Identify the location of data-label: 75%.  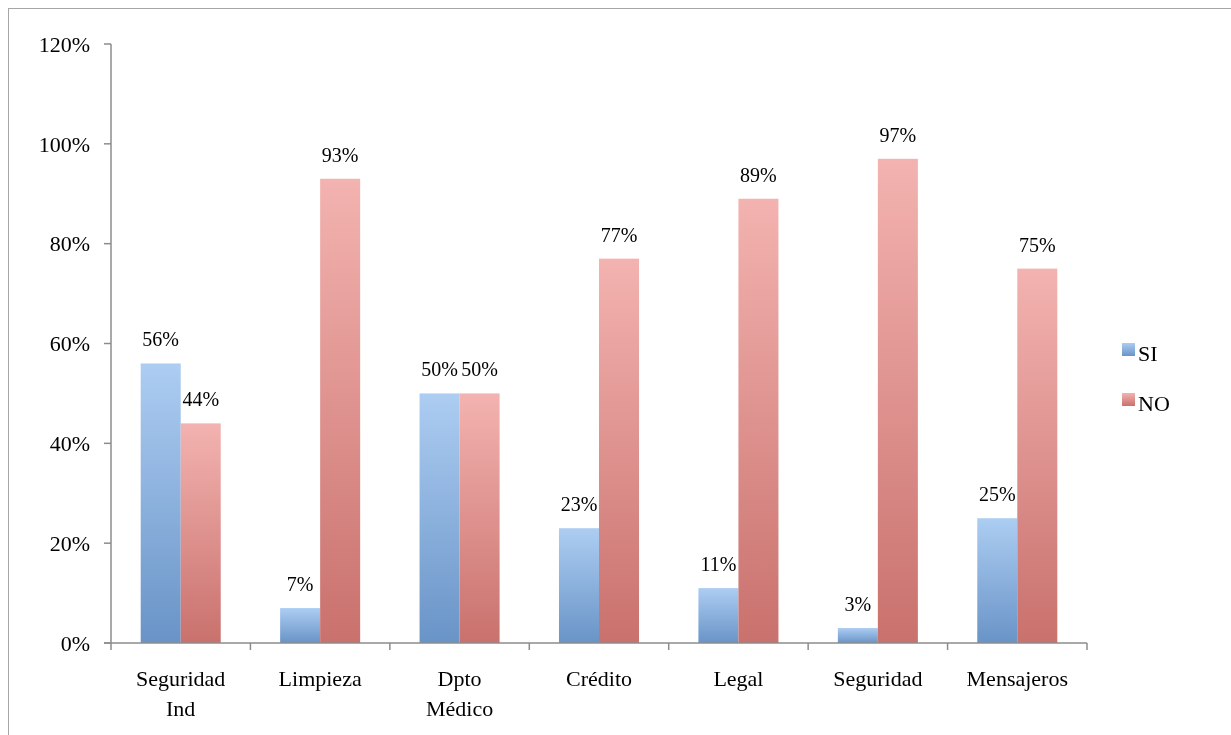
(1037, 244).